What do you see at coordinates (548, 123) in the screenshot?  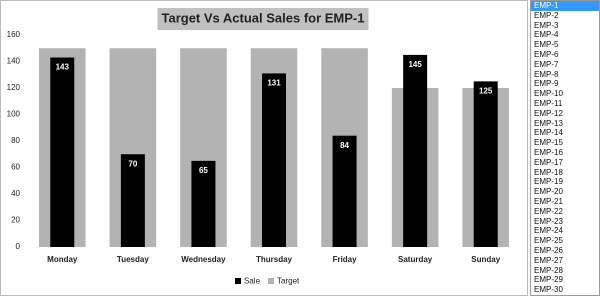 I see `list-item: EMP-13` at bounding box center [548, 123].